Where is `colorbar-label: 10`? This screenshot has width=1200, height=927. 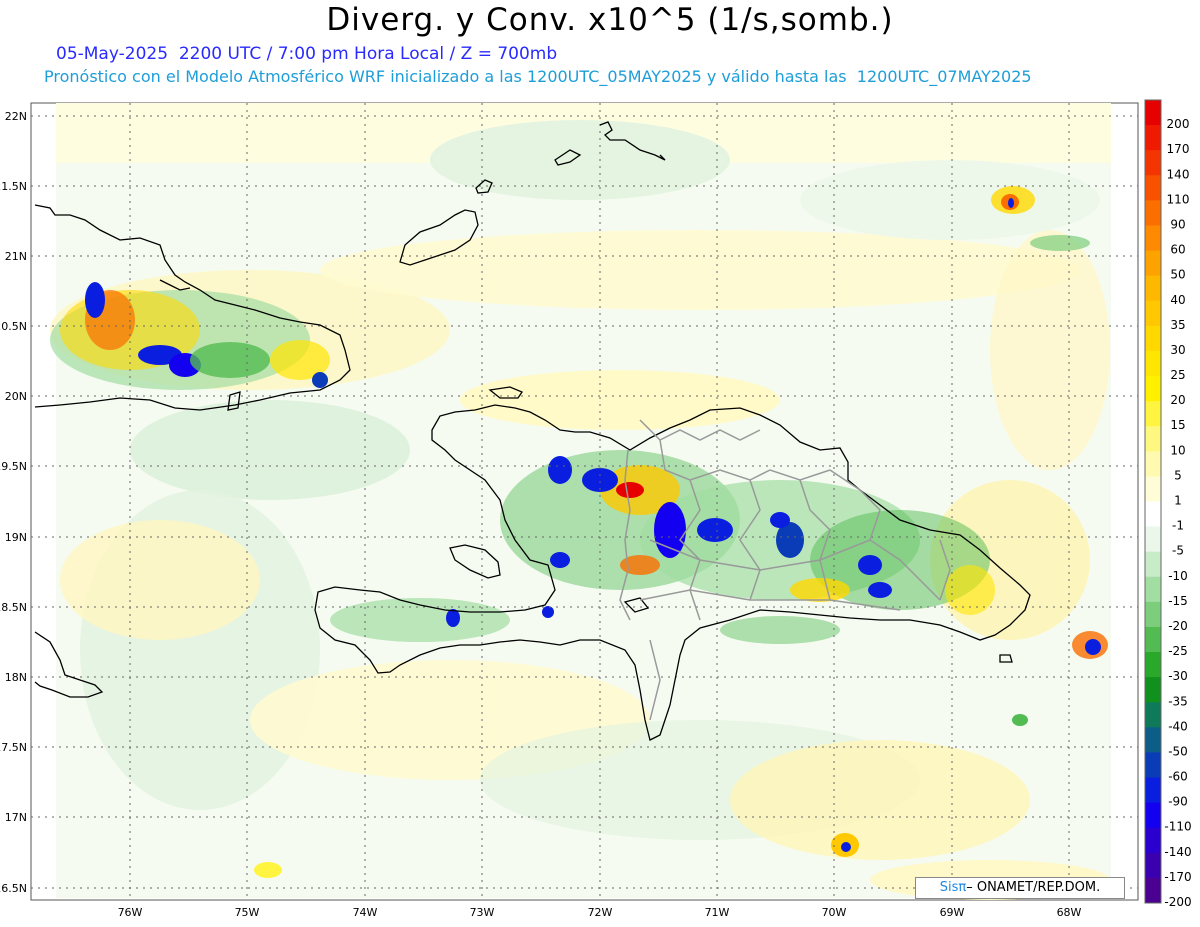 colorbar-label: 10 is located at coordinates (1177, 450).